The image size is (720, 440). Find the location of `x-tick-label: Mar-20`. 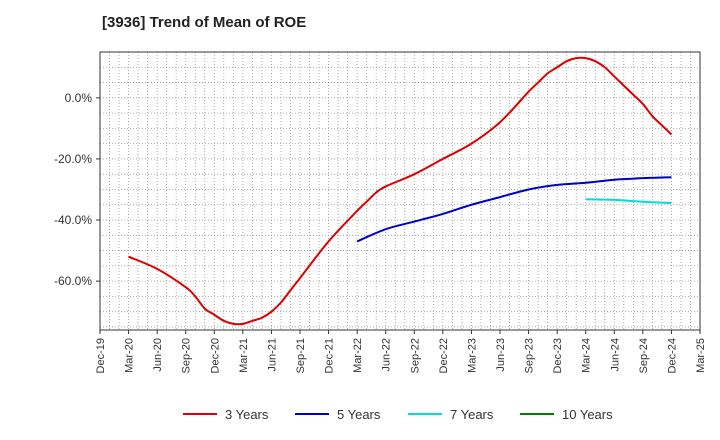

x-tick-label: Mar-20 is located at coordinates (130, 355).